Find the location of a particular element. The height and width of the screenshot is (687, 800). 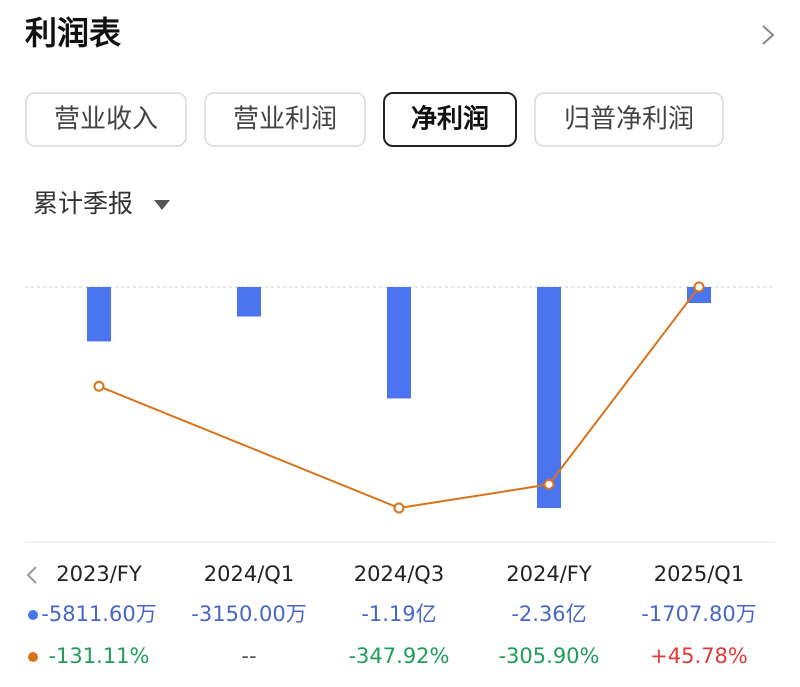

scroll-left is located at coordinates (31, 575).